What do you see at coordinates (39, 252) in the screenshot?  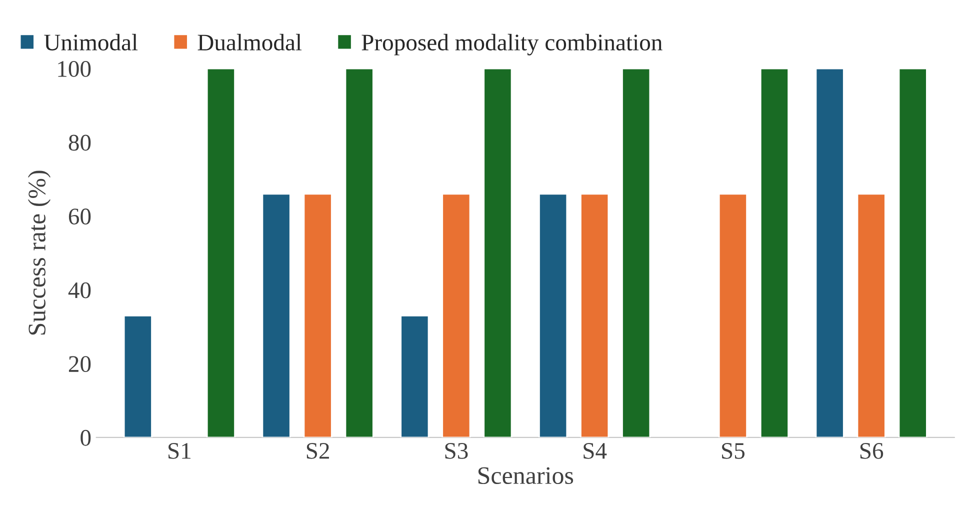 I see `y-axis-title: Success rate (%)` at bounding box center [39, 252].